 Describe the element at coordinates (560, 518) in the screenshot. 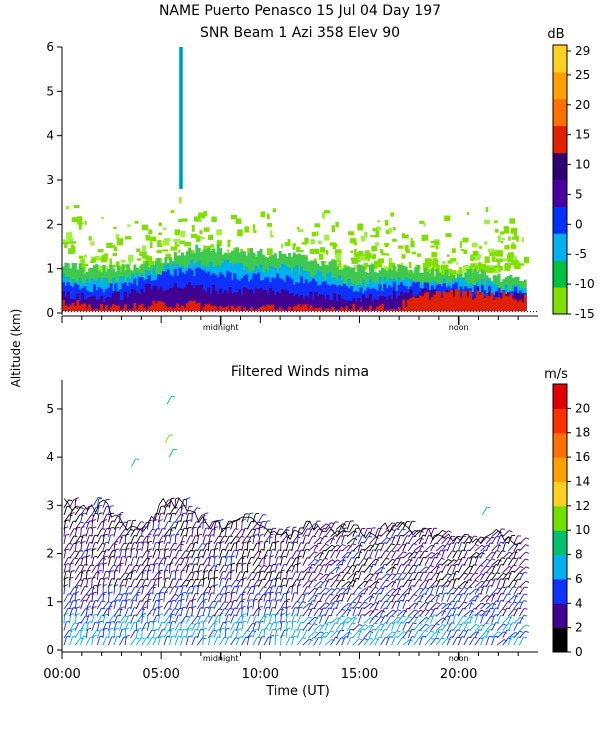

I see `colorbar-frame` at that location.